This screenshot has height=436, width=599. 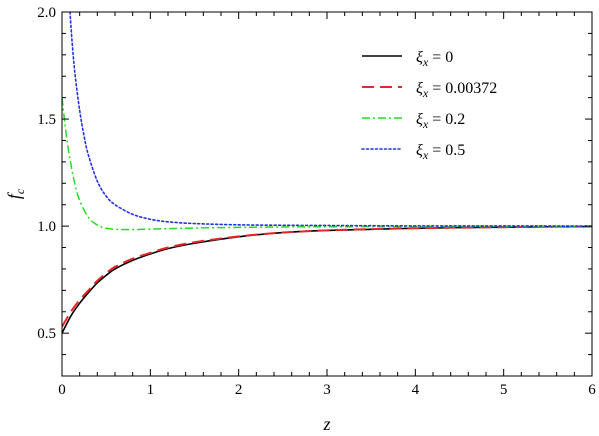 What do you see at coordinates (46, 120) in the screenshot?
I see `y-tick-label-2: 1.5` at bounding box center [46, 120].